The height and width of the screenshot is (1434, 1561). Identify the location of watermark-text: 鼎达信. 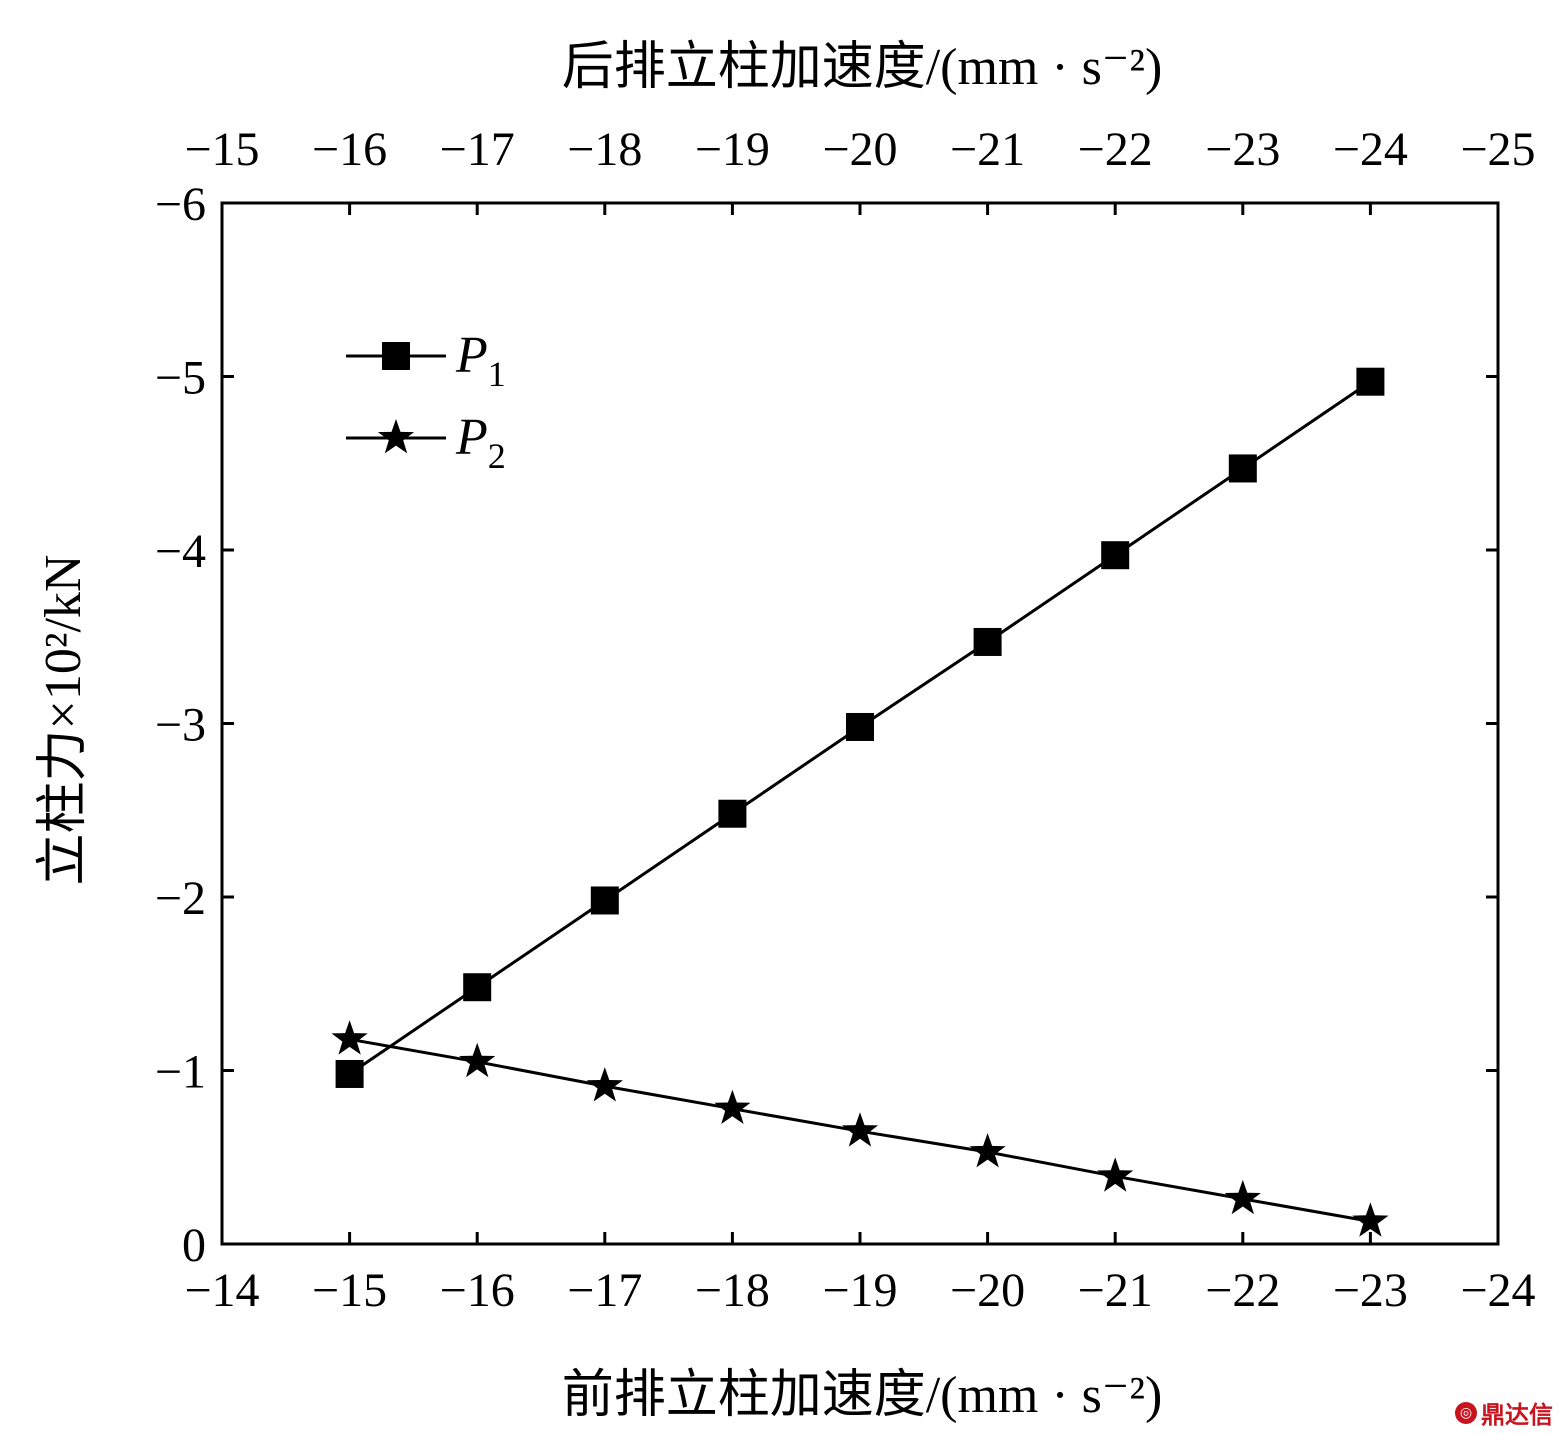
(1517, 1415).